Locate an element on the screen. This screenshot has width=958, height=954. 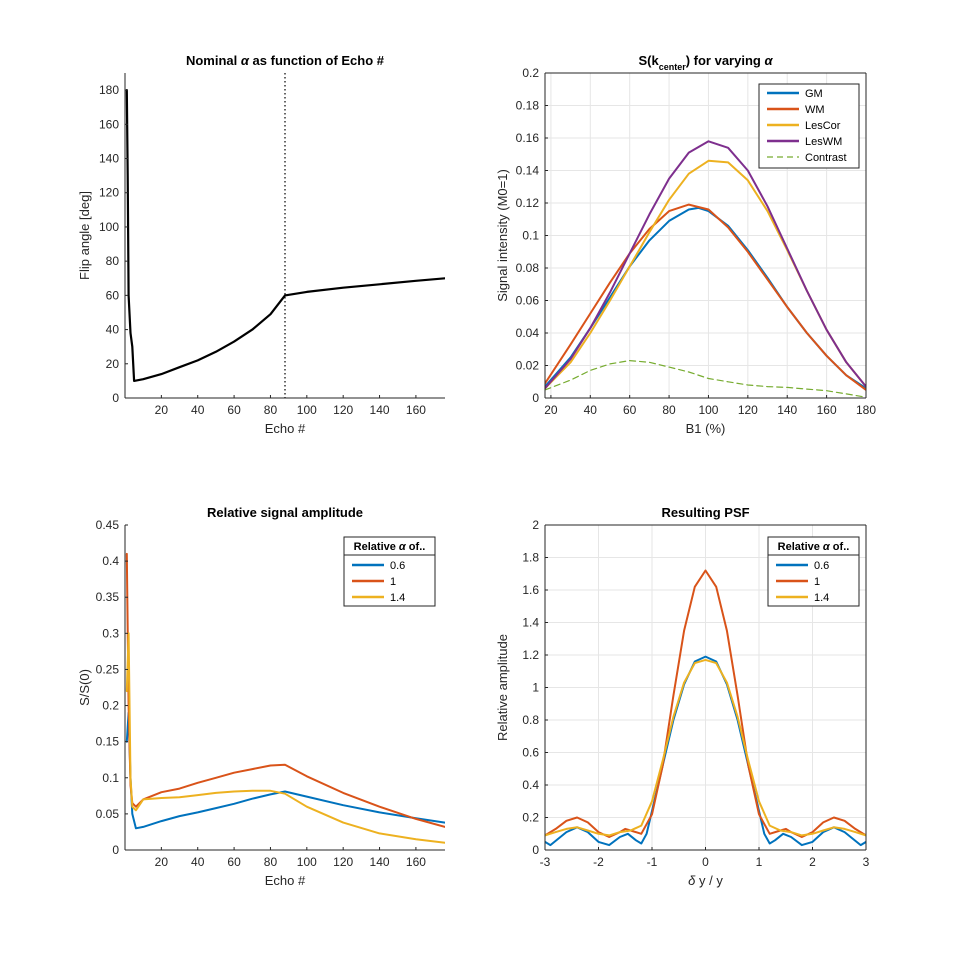
x-tick-label: -1 is located at coordinates (652, 862).